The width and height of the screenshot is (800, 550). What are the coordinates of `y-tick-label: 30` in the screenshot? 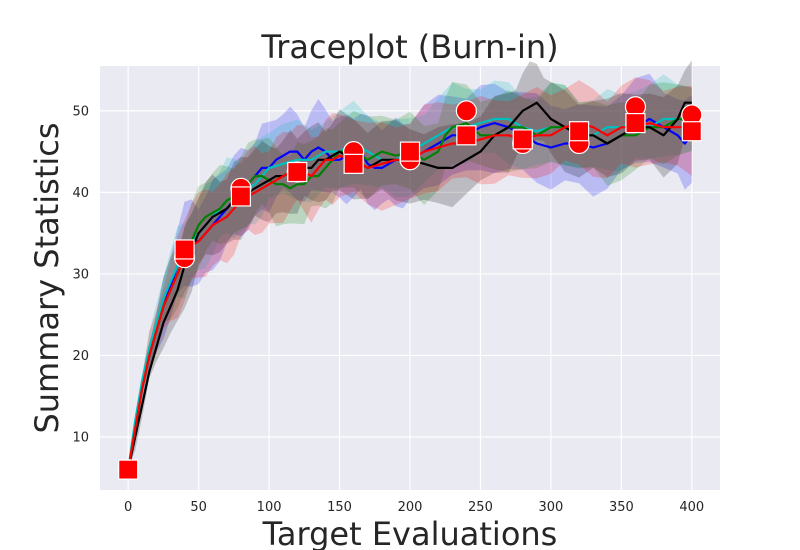 It's located at (80, 274).